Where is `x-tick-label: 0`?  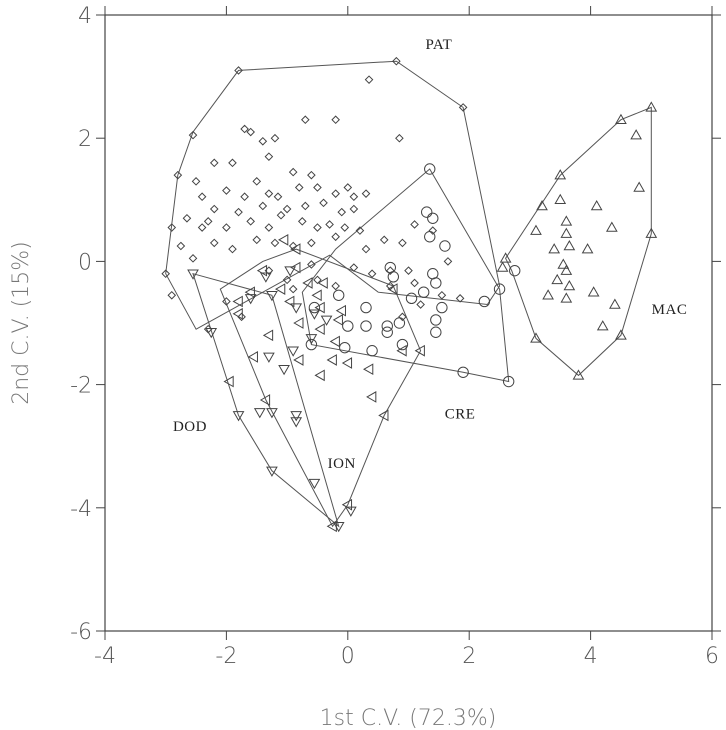 x-tick-label: 0 is located at coordinates (348, 656).